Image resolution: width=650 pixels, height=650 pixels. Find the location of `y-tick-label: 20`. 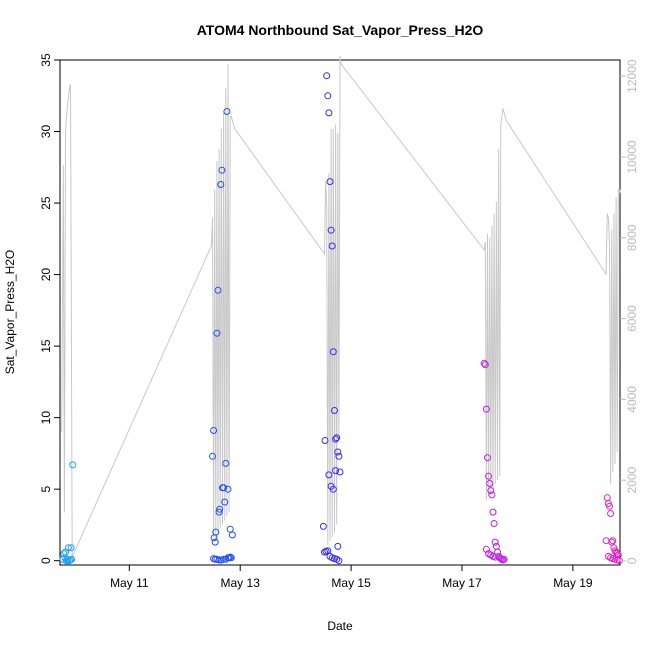

y-tick-label: 20 is located at coordinates (46, 275).